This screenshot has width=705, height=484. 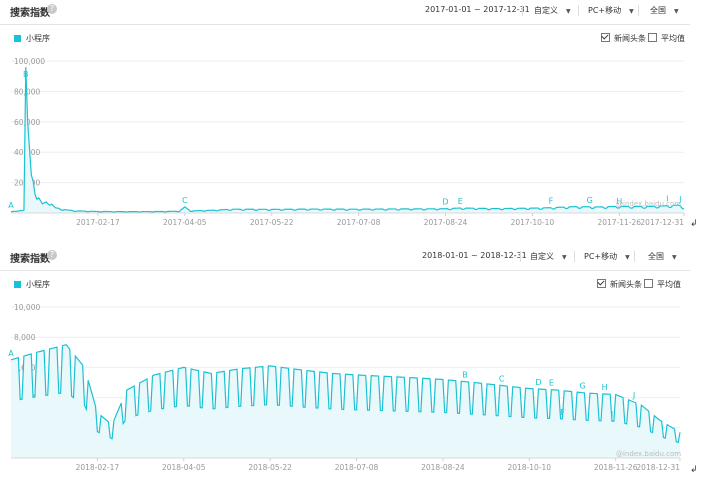 What do you see at coordinates (619, 222) in the screenshot?
I see `x-tick-label: 2017-11-26` at bounding box center [619, 222].